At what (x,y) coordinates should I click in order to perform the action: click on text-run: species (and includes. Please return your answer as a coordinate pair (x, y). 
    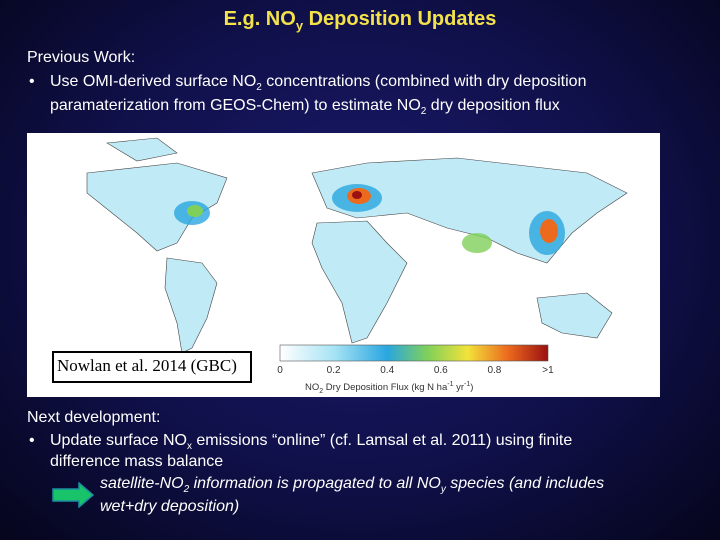
    Looking at the image, I should click on (525, 483).